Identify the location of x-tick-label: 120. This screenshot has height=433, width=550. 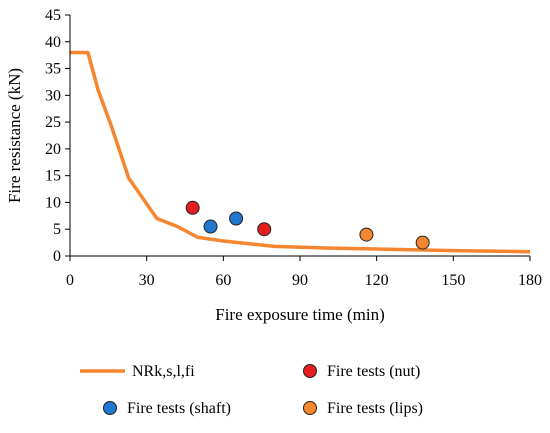
(377, 280).